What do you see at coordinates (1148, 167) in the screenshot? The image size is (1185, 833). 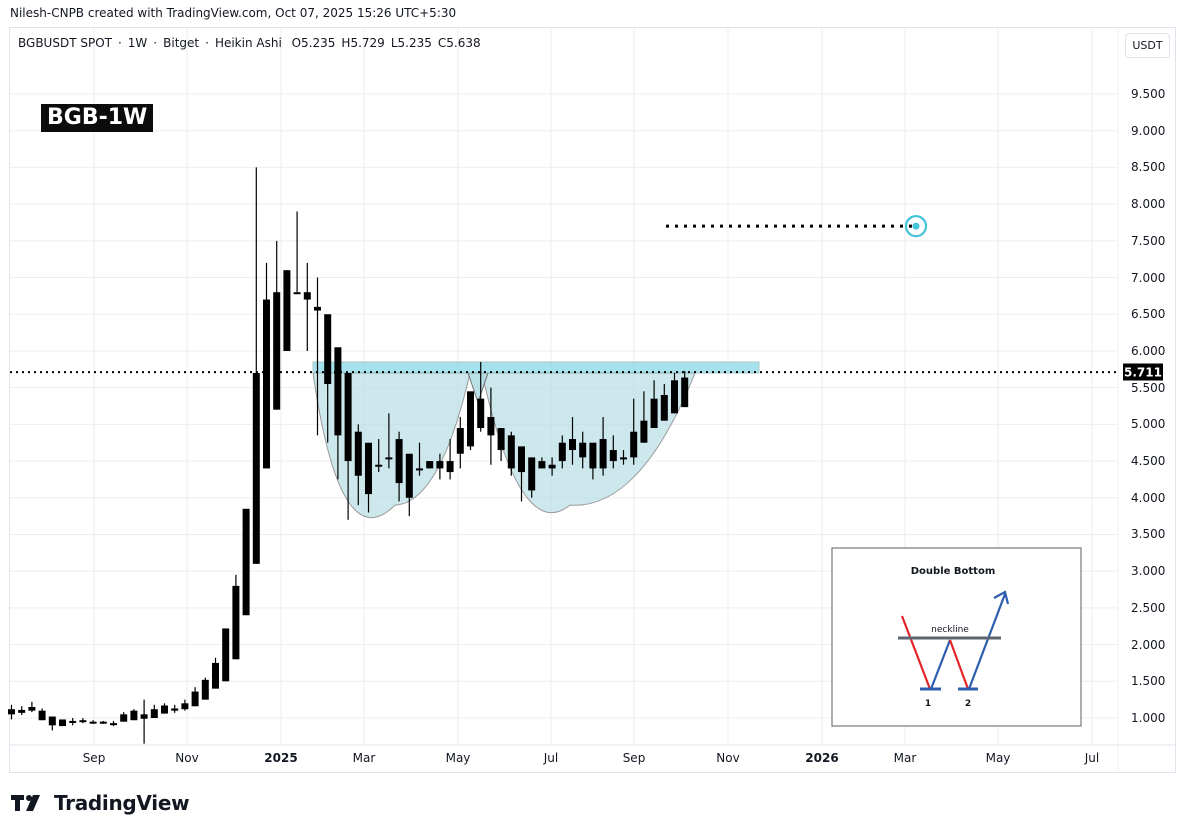 I see `price-axis-label: 8.500` at bounding box center [1148, 167].